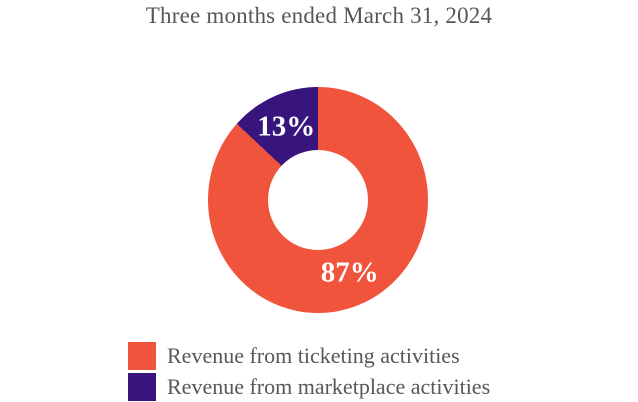  I want to click on chart-title: Three months ended March 31, 2024, so click(319, 15).